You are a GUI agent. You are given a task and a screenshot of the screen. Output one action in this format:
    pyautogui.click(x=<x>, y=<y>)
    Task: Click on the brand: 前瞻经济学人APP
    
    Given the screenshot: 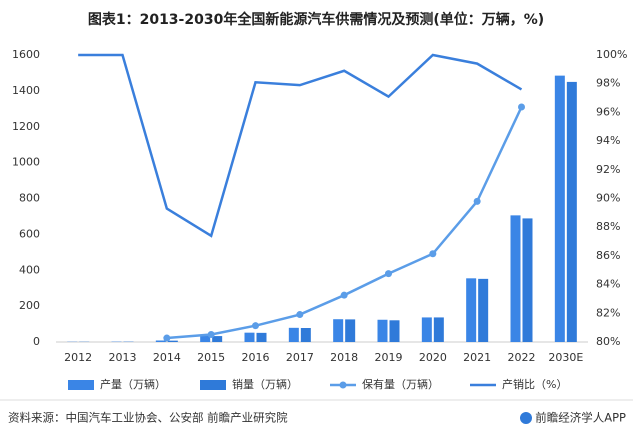 What is the action you would take?
    pyautogui.click(x=580, y=418)
    